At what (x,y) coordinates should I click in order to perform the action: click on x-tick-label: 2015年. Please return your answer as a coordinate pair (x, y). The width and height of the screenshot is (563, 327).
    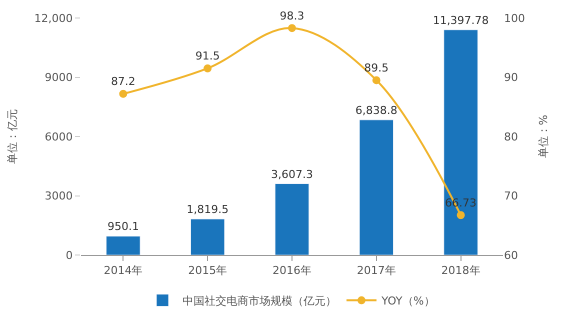
    Looking at the image, I should click on (208, 271).